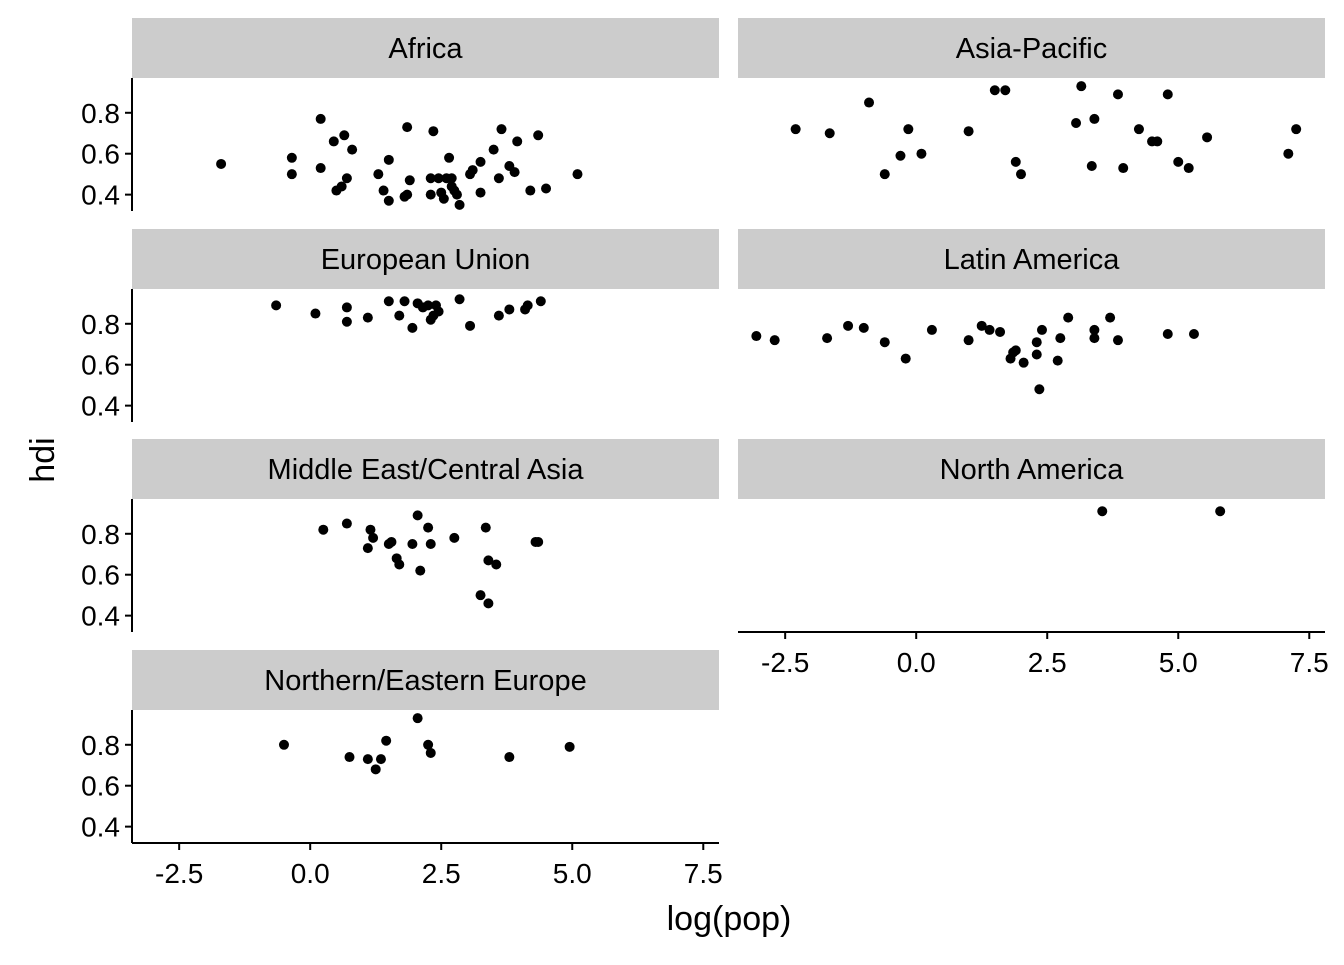  What do you see at coordinates (310, 873) in the screenshot?
I see `x-tick-label: 0.0` at bounding box center [310, 873].